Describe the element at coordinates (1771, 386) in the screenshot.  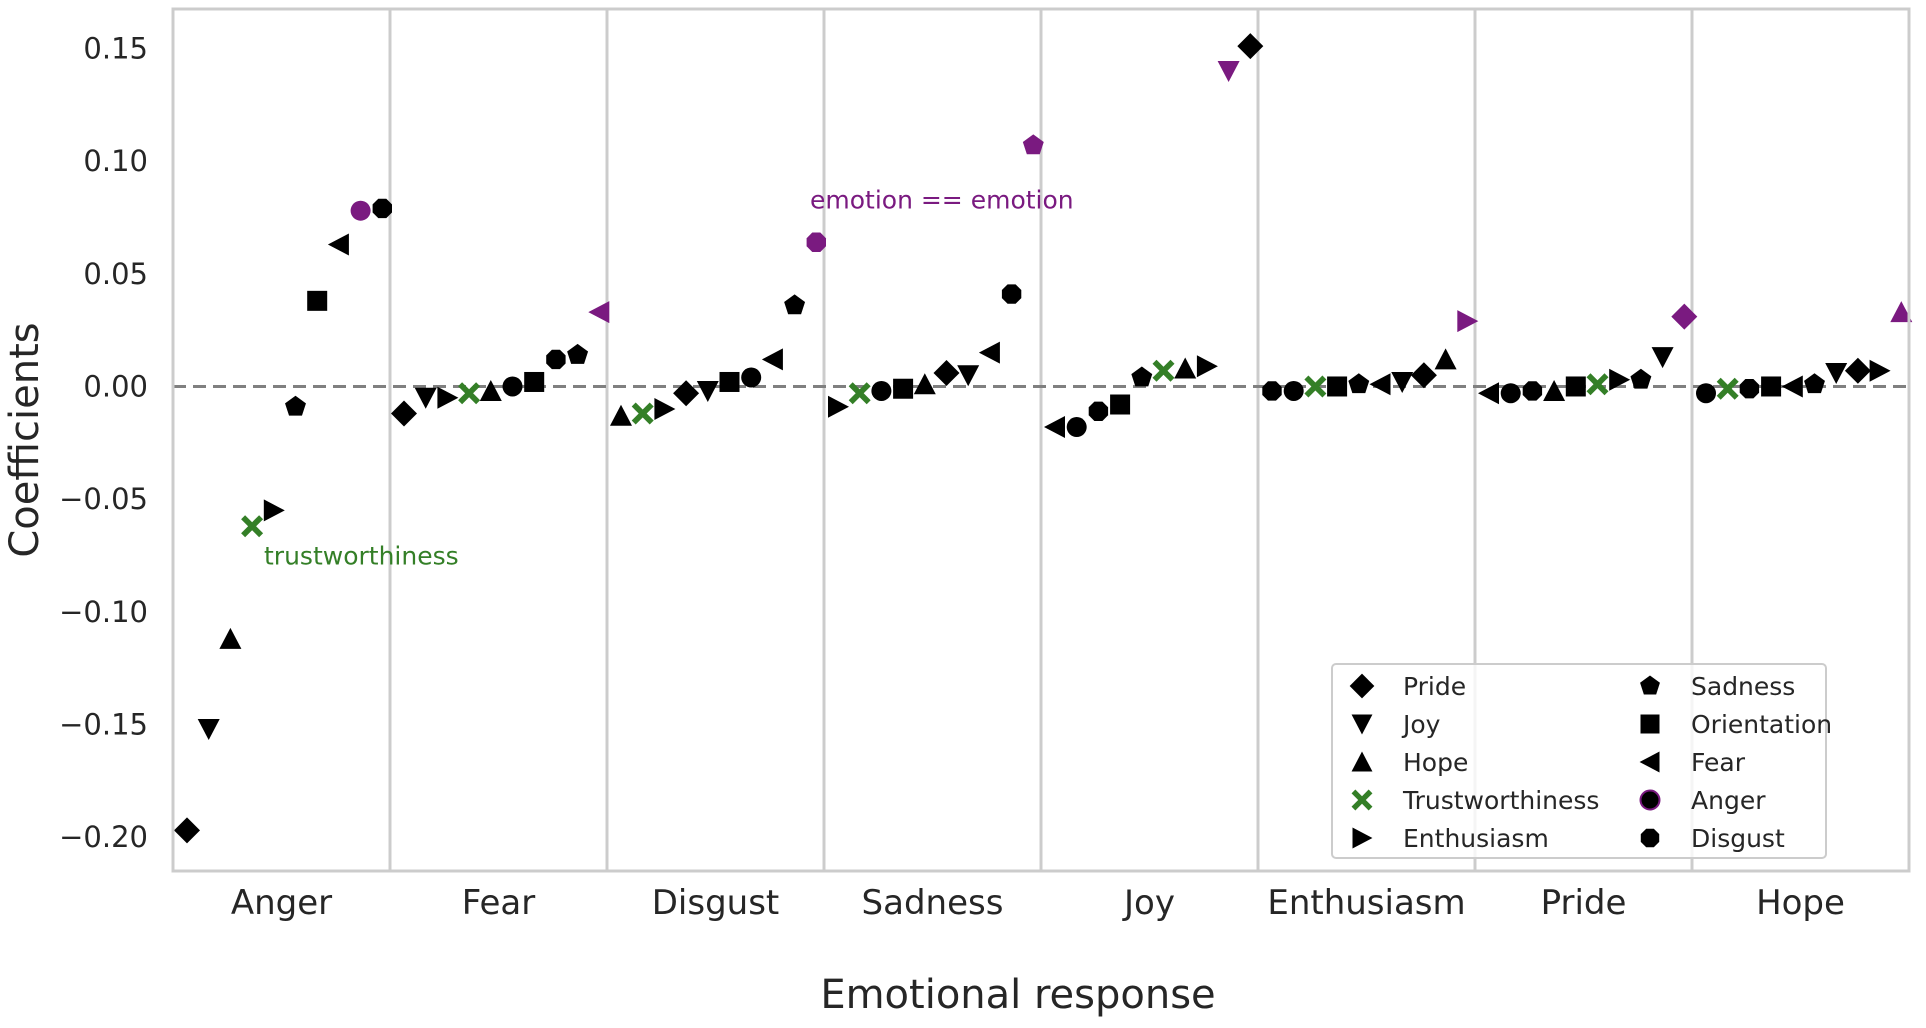
I see `point-hope-orientation` at that location.